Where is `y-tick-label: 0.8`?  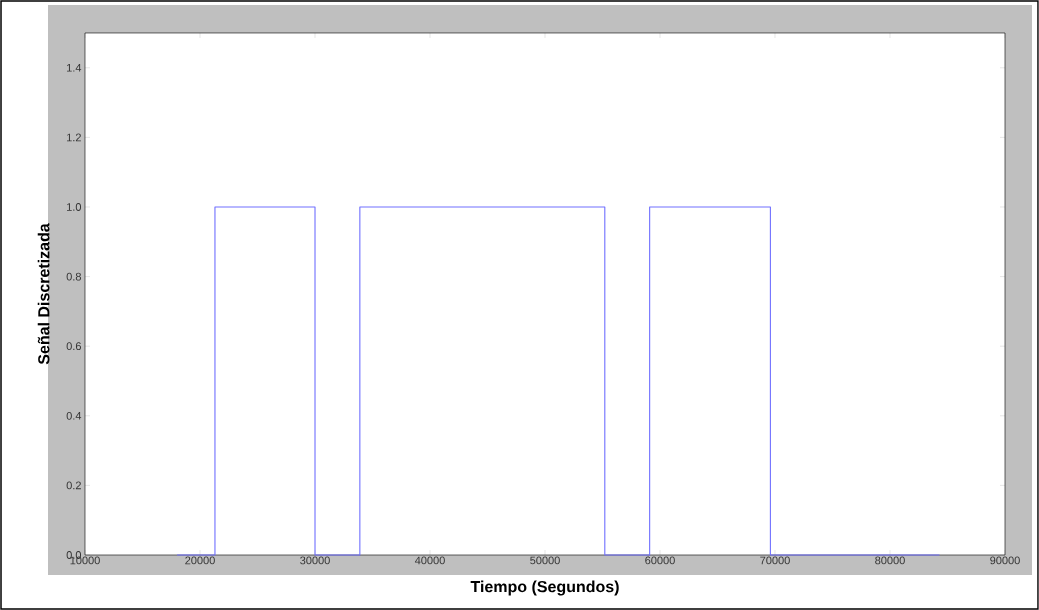
y-tick-label: 0.8 is located at coordinates (73, 276).